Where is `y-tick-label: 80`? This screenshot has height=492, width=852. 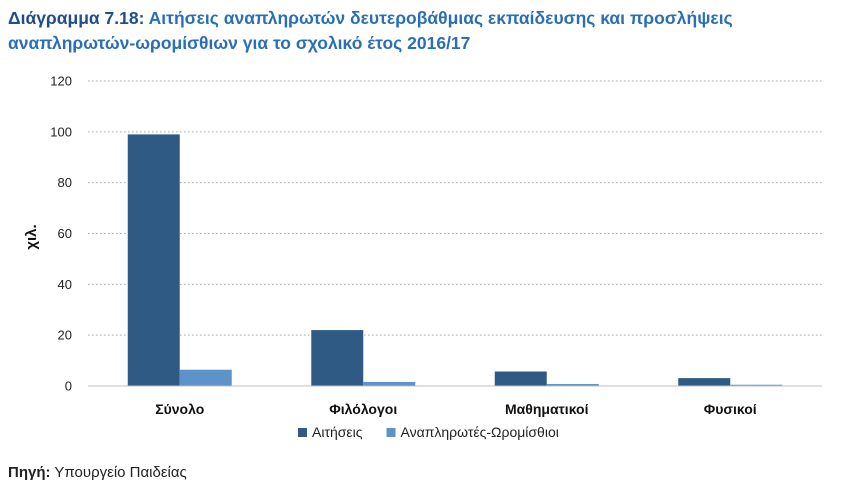 y-tick-label: 80 is located at coordinates (65, 182).